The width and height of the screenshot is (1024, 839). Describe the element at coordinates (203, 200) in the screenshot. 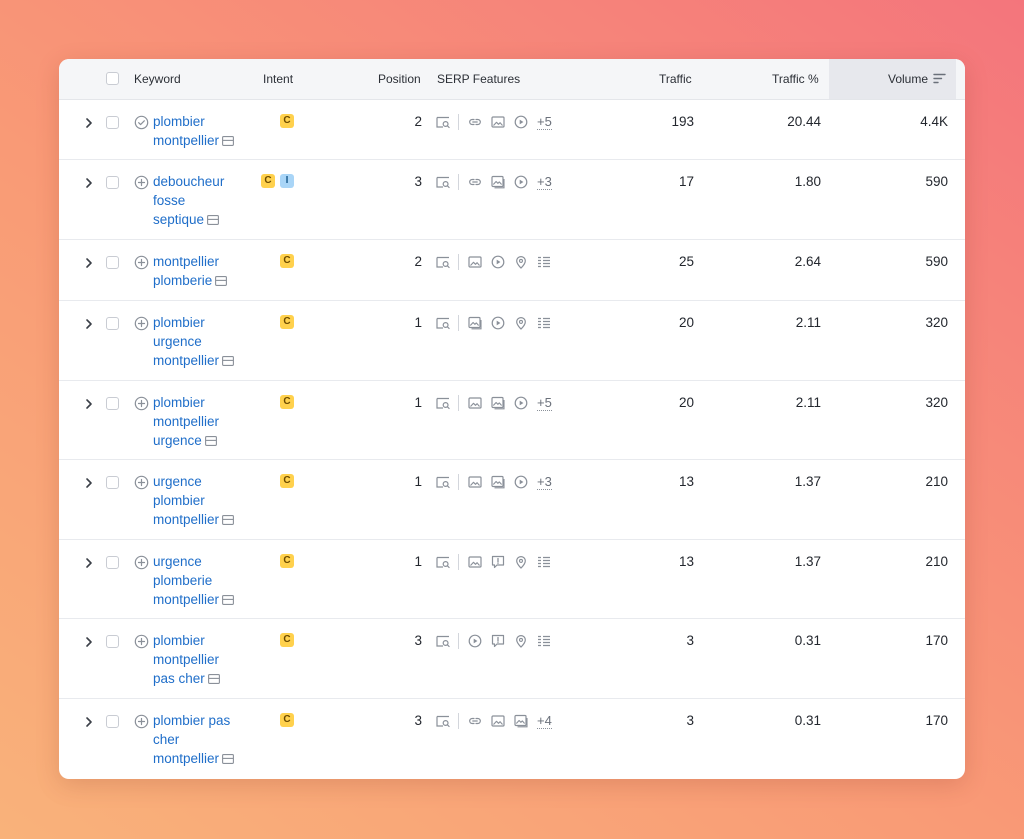

I see `keyword-link: deboucheur fosse septique` at that location.